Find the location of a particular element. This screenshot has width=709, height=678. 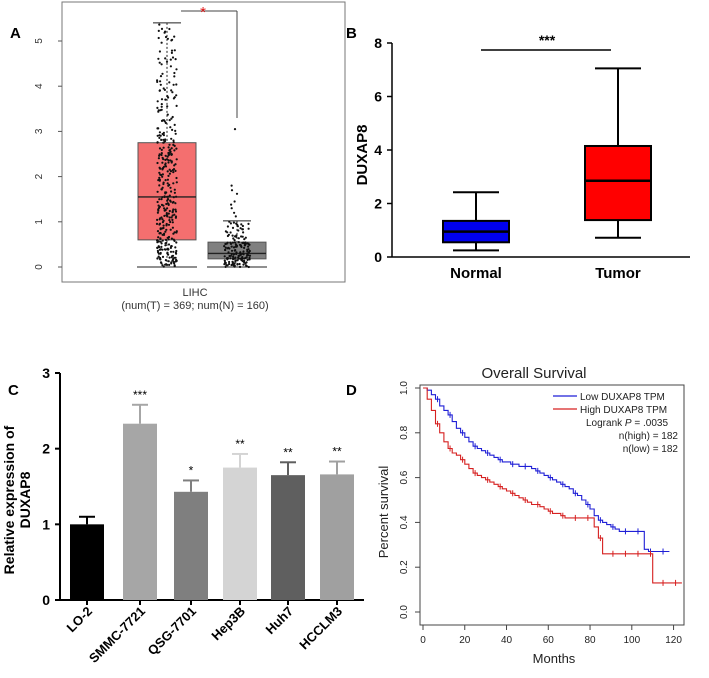

panel-d-xlabel: Months is located at coordinates (554, 658).